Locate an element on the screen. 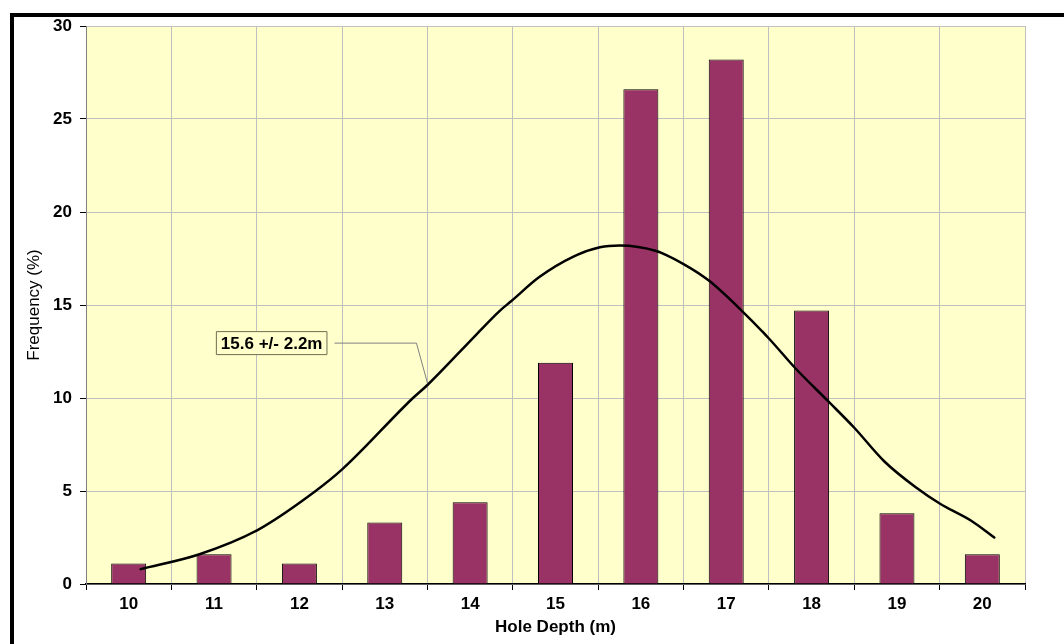 The height and width of the screenshot is (644, 1064). y-tick-label: 20 is located at coordinates (62, 211).